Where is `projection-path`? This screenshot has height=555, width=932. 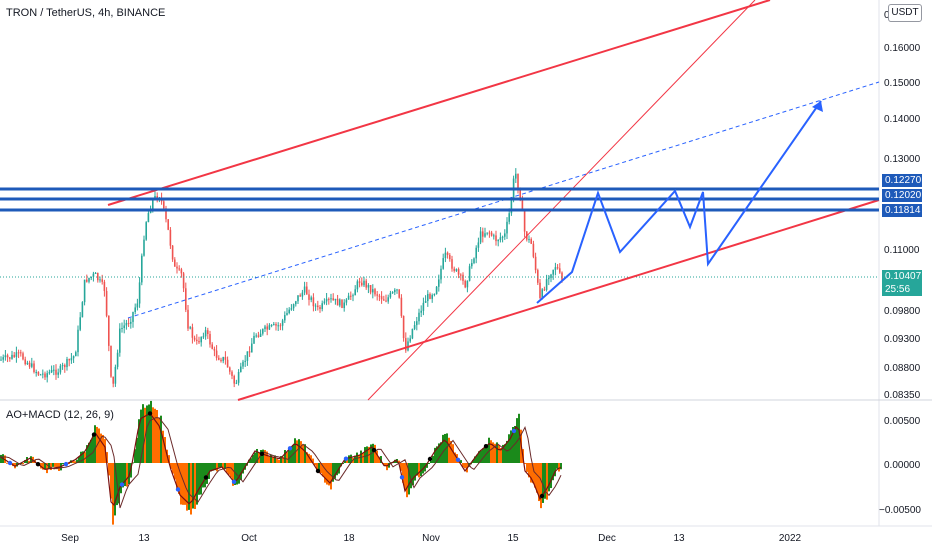
projection-path is located at coordinates (679, 202).